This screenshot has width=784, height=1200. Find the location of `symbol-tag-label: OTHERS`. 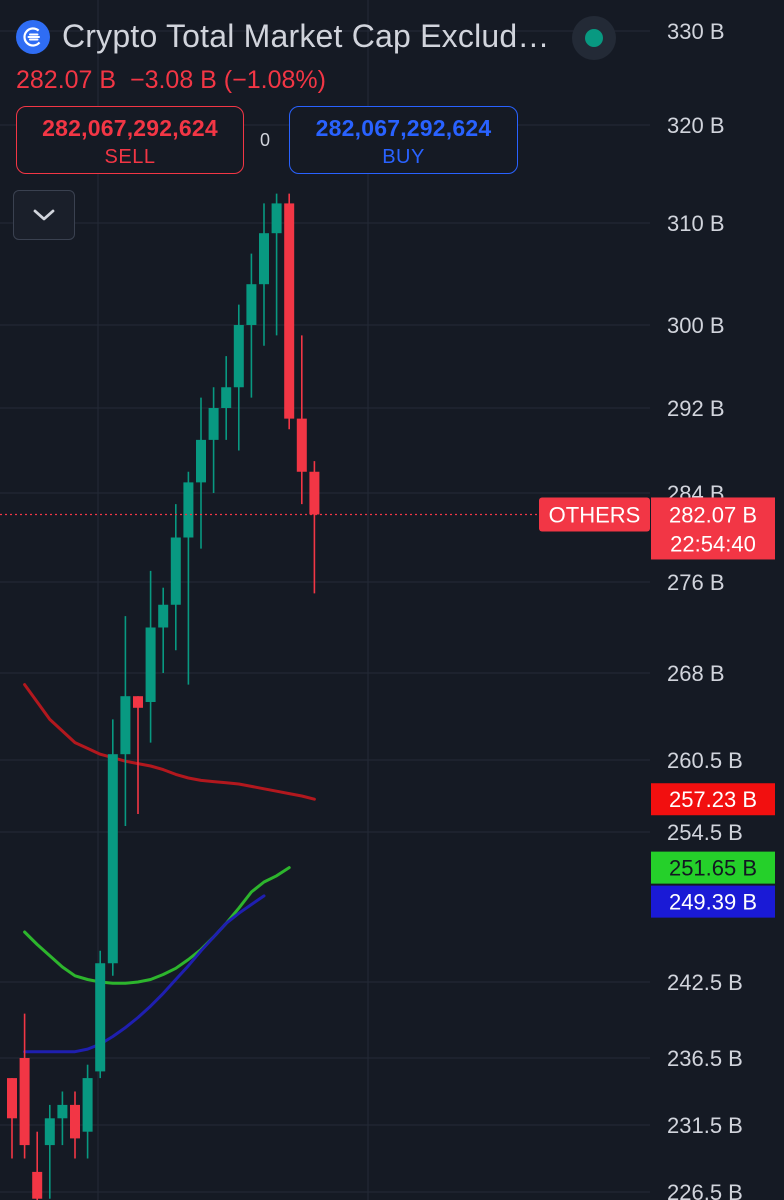

symbol-tag-label: OTHERS is located at coordinates (595, 514).